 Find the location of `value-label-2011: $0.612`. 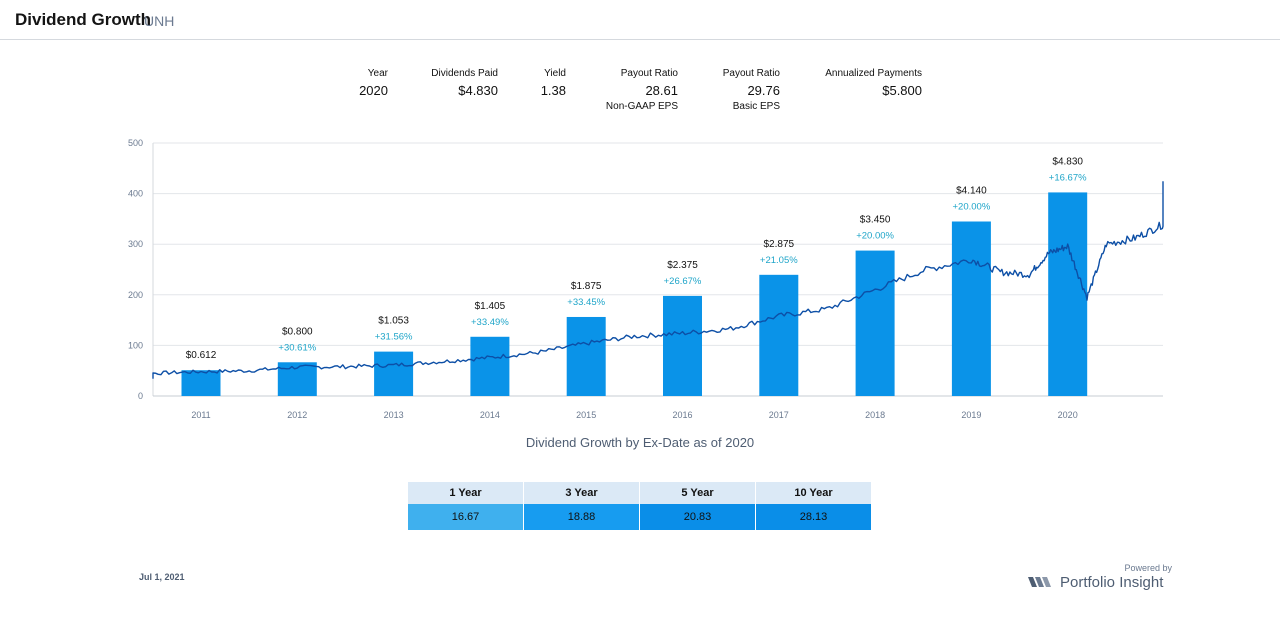

value-label-2011: $0.612 is located at coordinates (201, 355).